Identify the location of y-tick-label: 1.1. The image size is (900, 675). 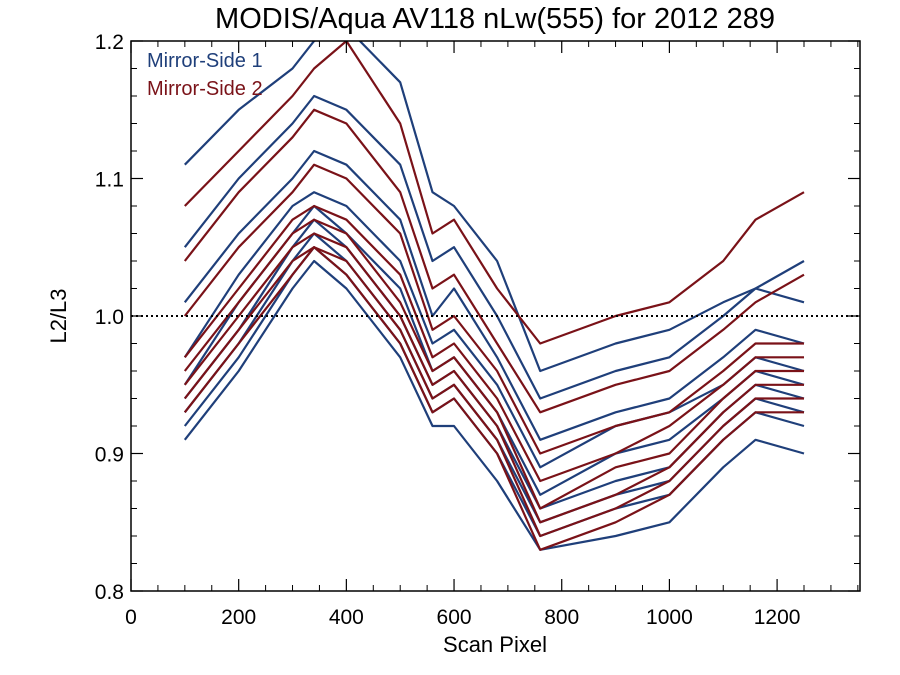
(109, 180).